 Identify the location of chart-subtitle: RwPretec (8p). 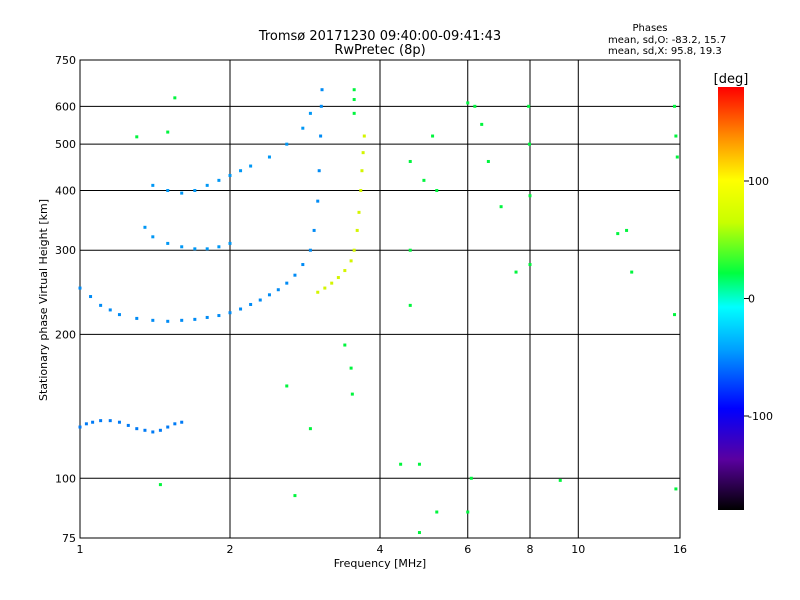
(379, 50).